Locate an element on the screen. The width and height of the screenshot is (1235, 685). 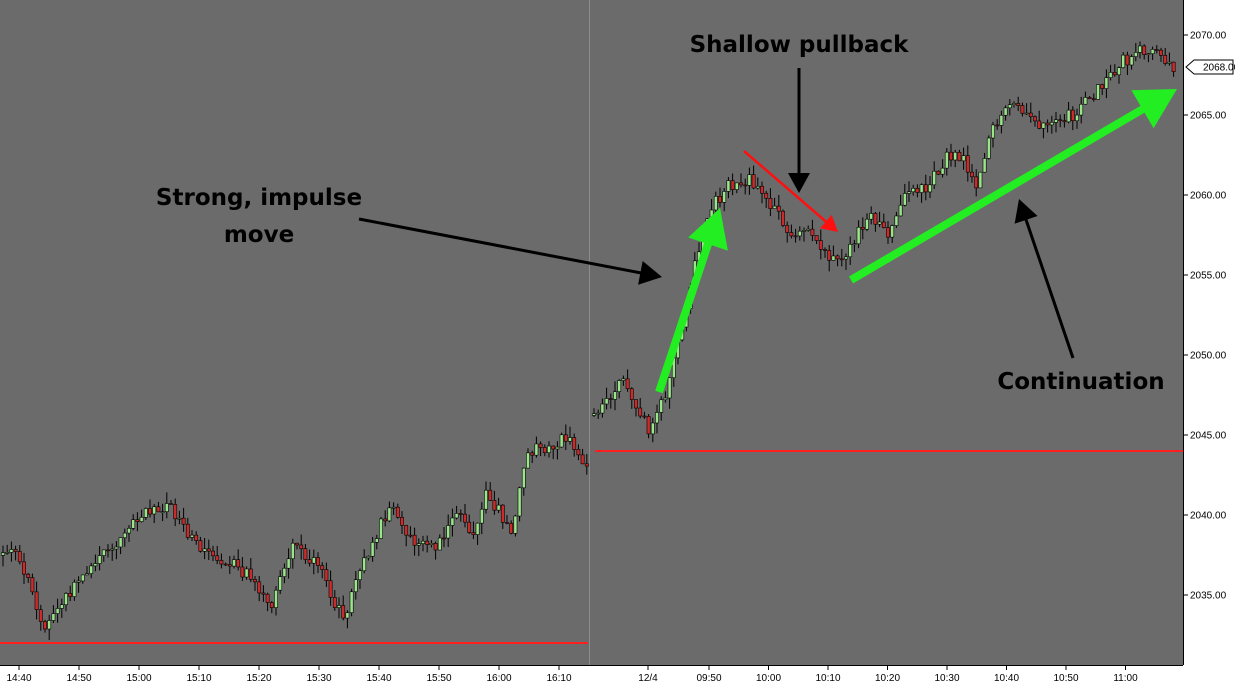
y-tick-label: 2040.00 is located at coordinates (1208, 516).